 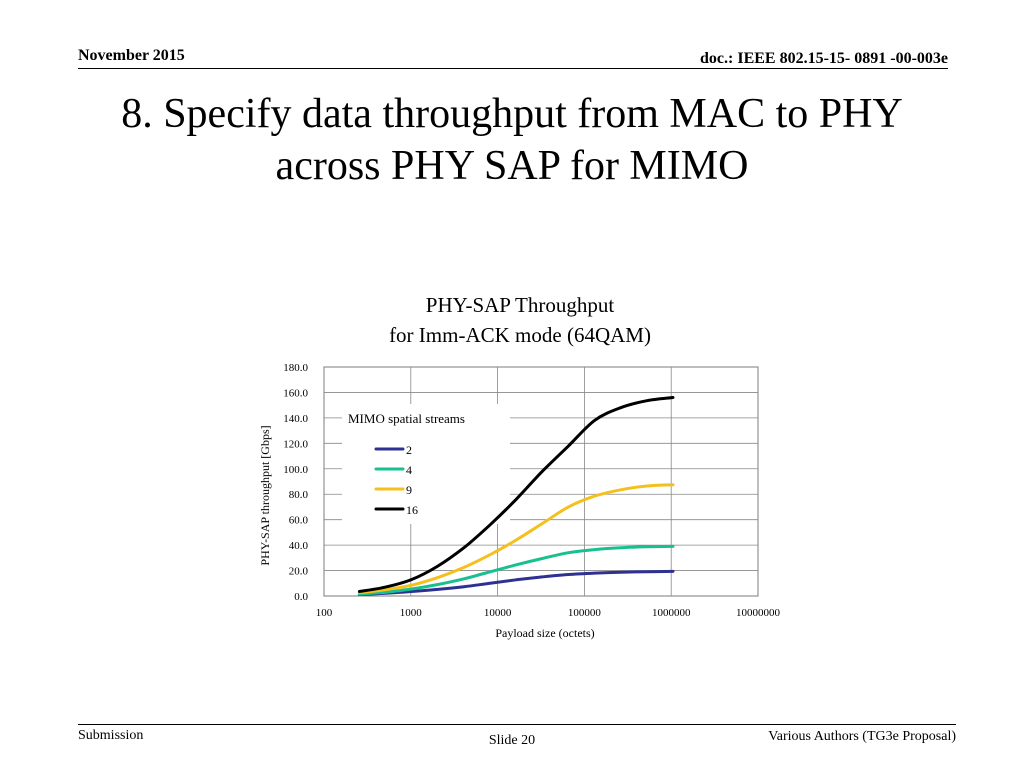 I want to click on legend-label-4: 4, so click(x=409, y=470).